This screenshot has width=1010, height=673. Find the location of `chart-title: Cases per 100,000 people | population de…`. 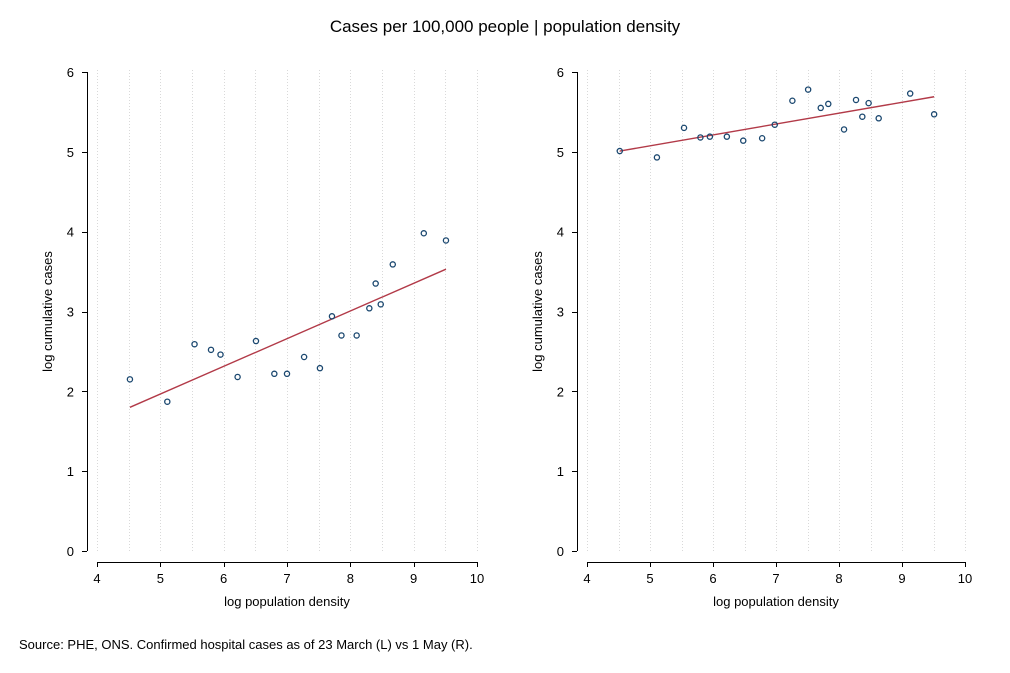

chart-title: Cases per 100,000 people | population de… is located at coordinates (505, 26).